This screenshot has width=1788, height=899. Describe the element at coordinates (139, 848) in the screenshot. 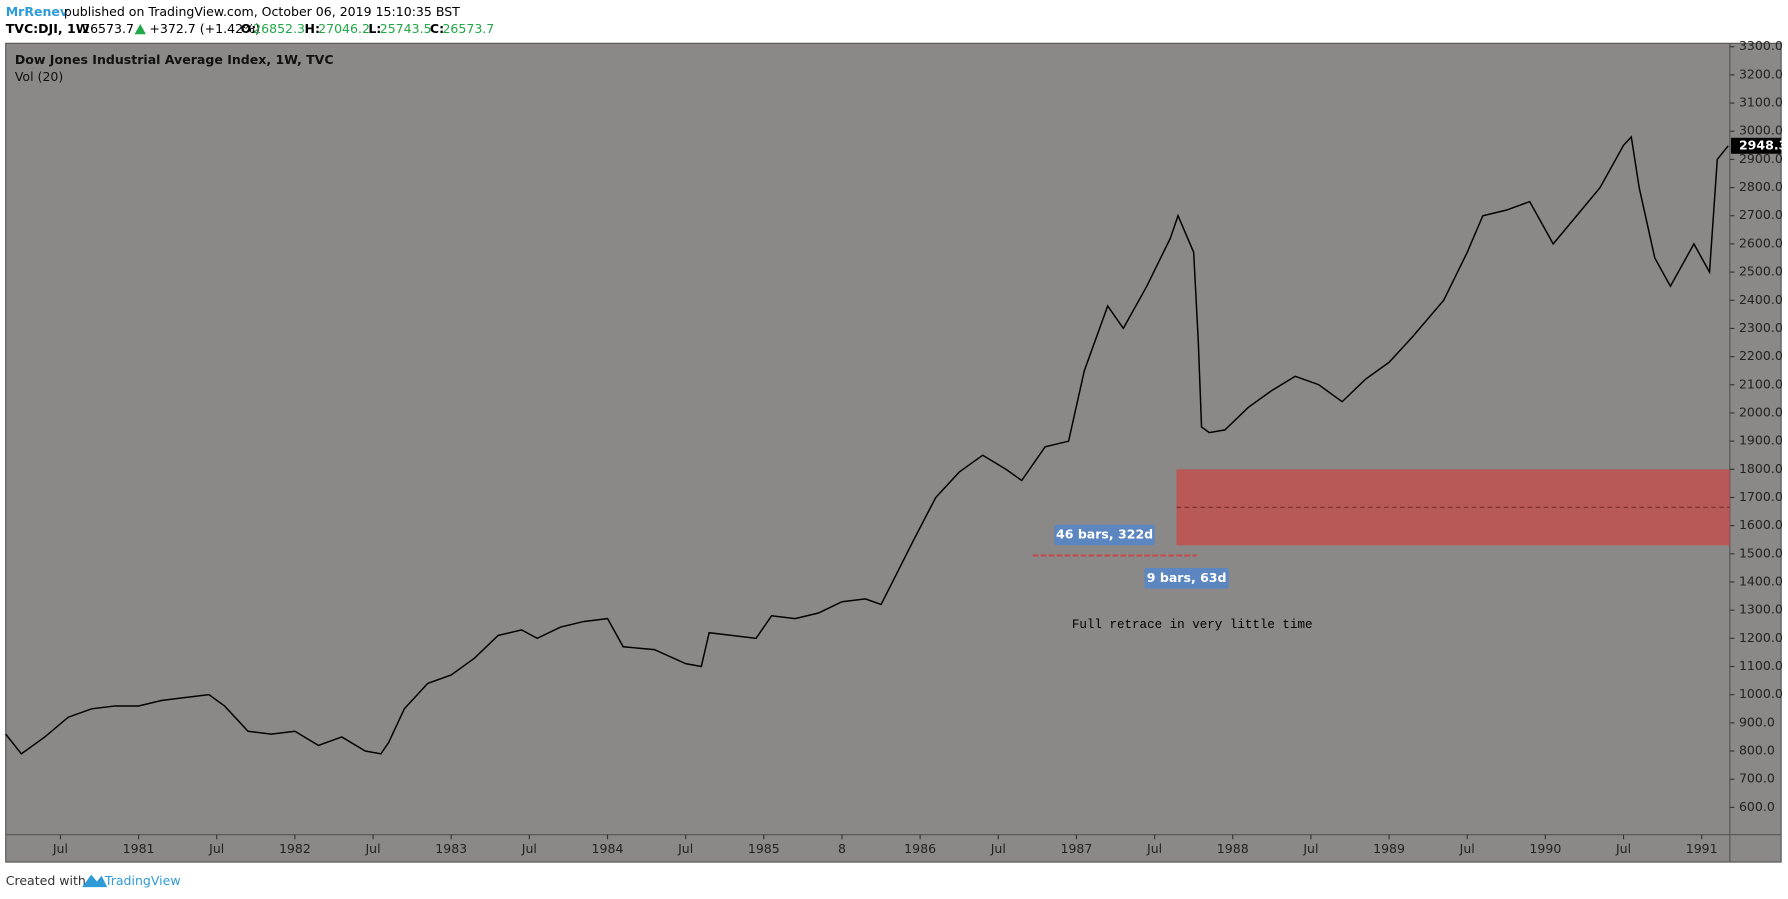

I see `x-tick-label: 1981` at that location.